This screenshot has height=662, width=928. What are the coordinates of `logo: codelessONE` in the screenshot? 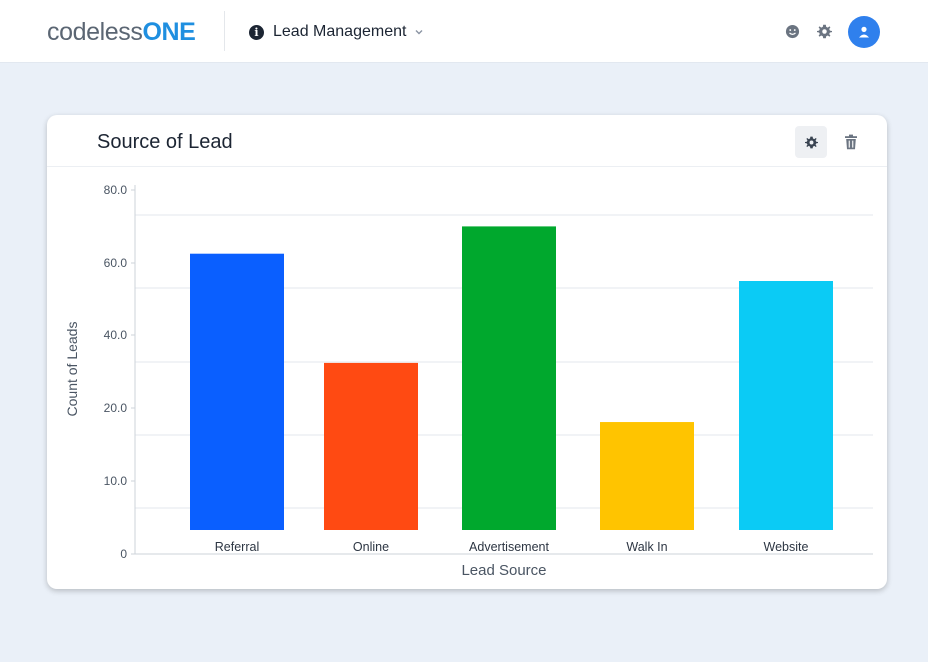 It's located at (121, 32).